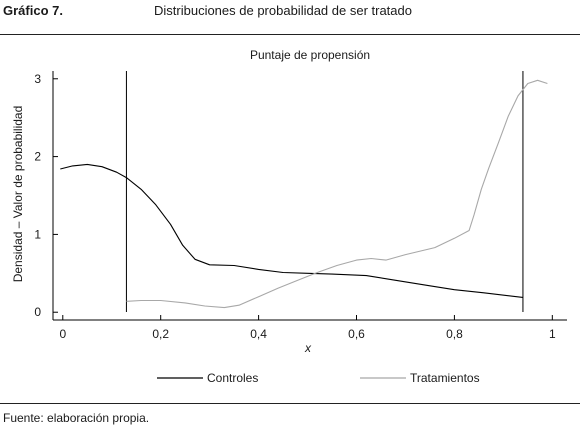 This screenshot has width=580, height=429. What do you see at coordinates (160, 334) in the screenshot?
I see `x-tick-label: 0,2` at bounding box center [160, 334].